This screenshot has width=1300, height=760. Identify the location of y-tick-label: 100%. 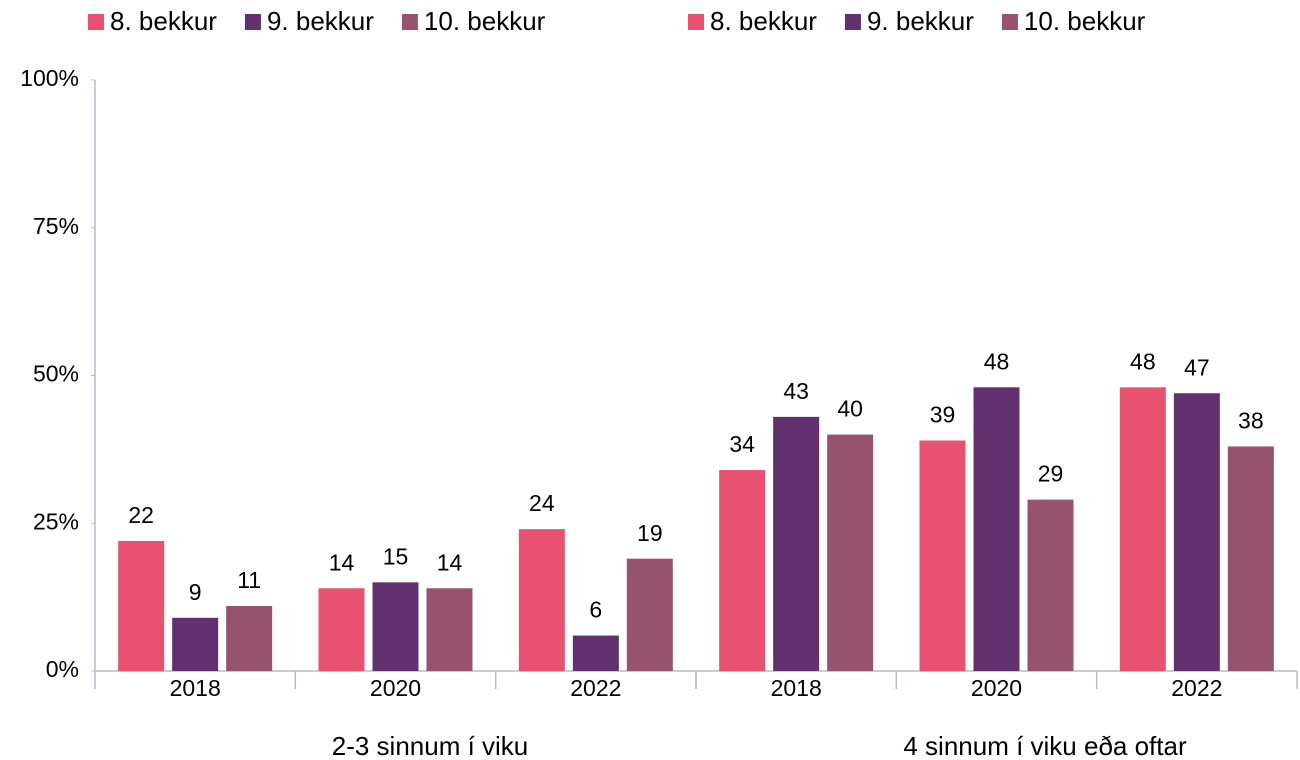
(49, 78).